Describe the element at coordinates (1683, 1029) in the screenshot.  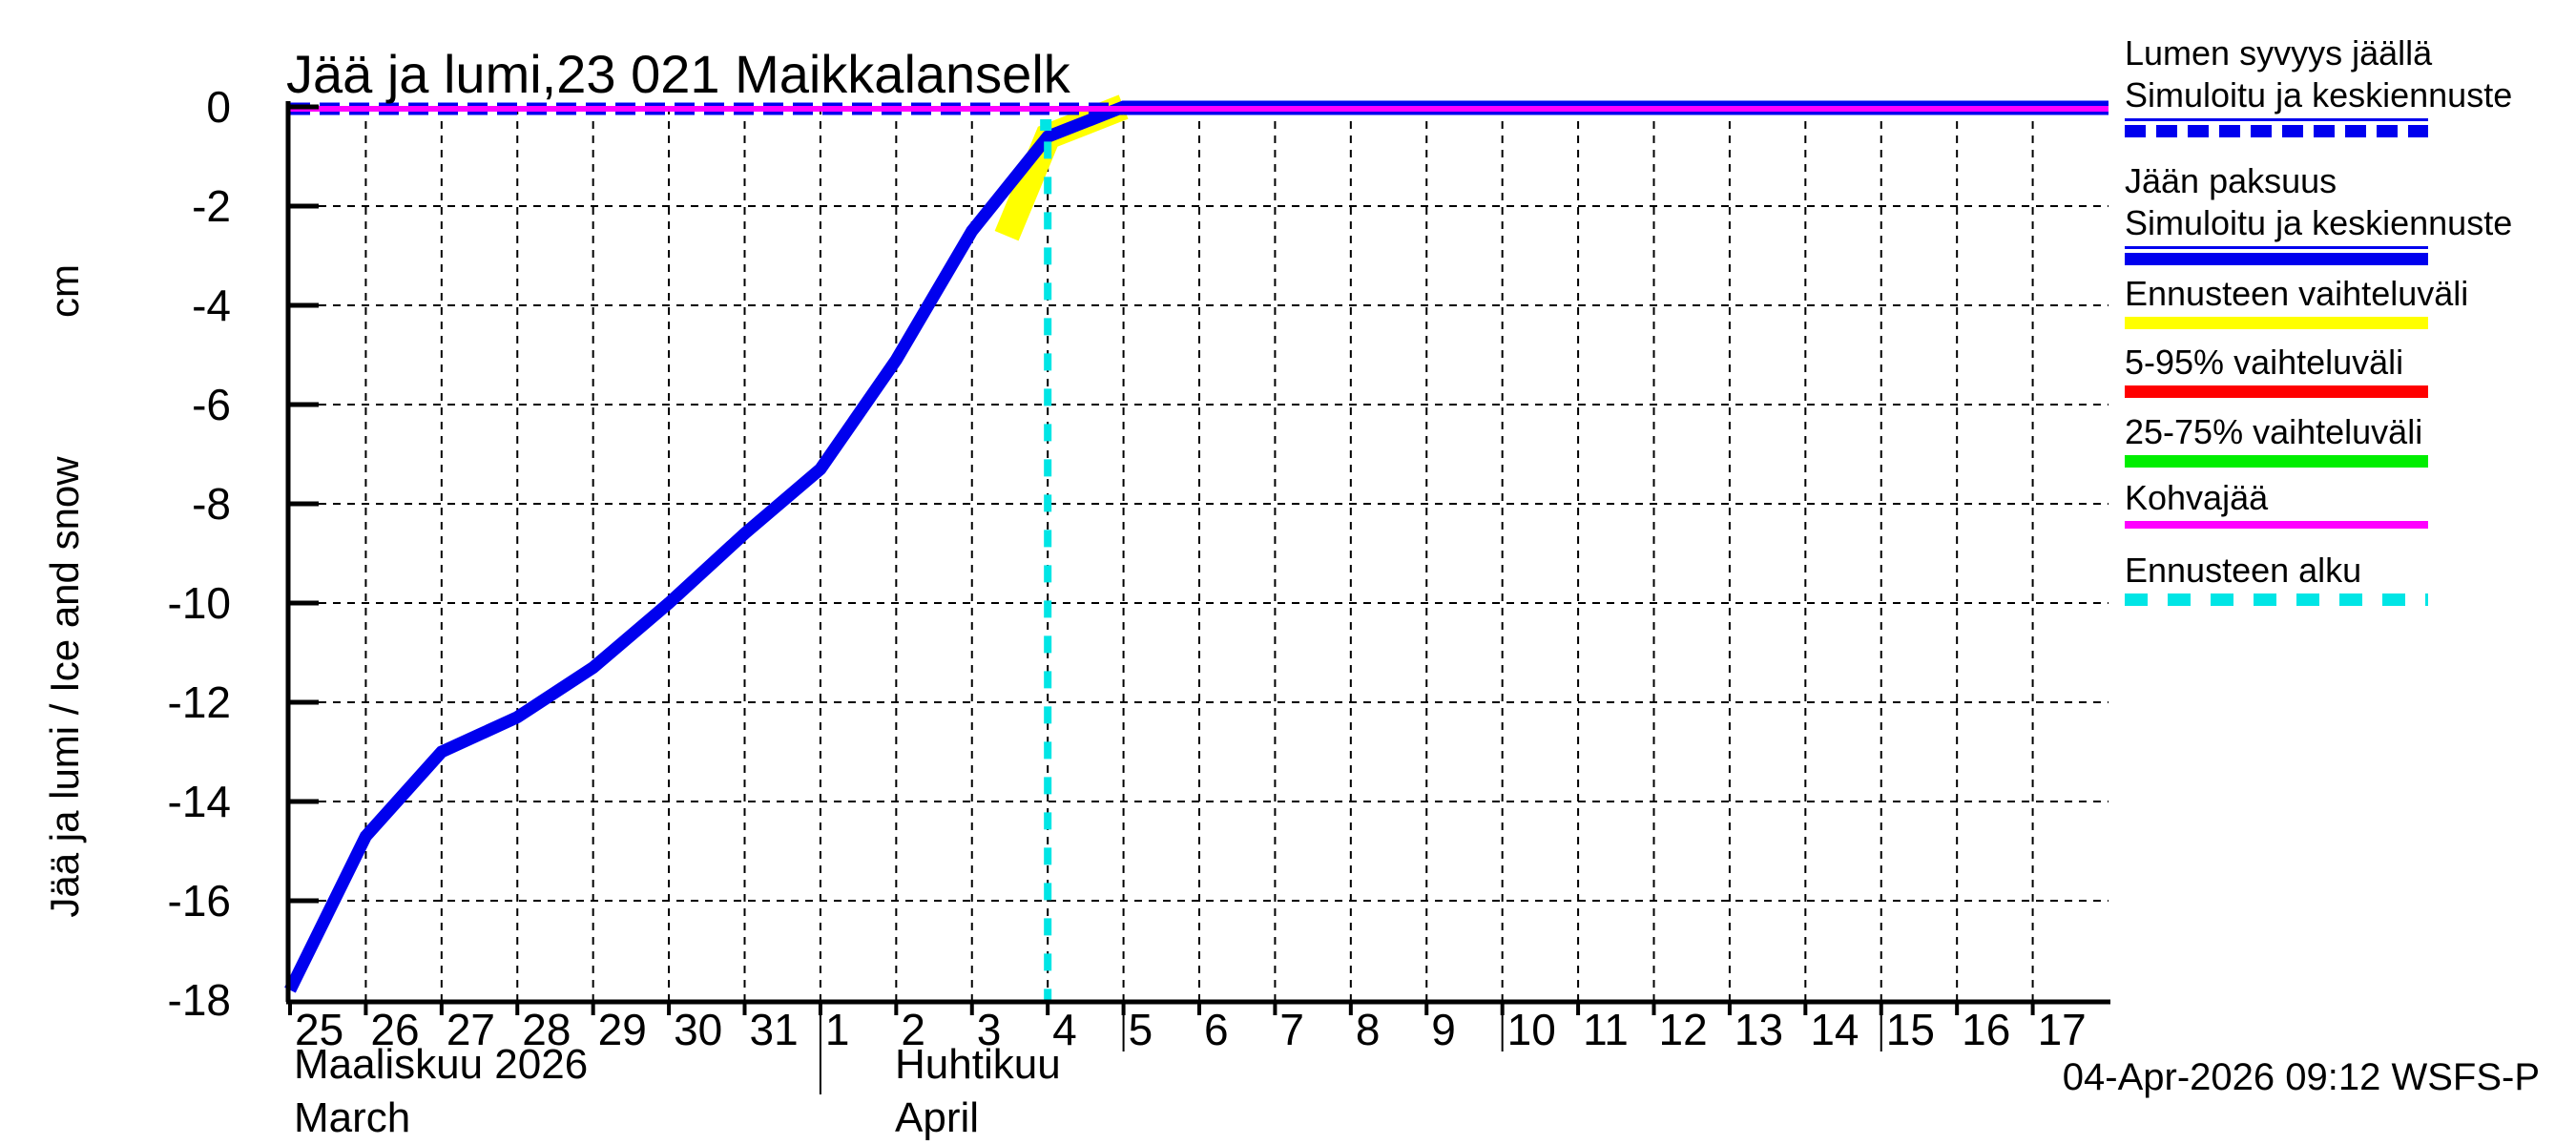
I see `x-tick-label: 12` at that location.